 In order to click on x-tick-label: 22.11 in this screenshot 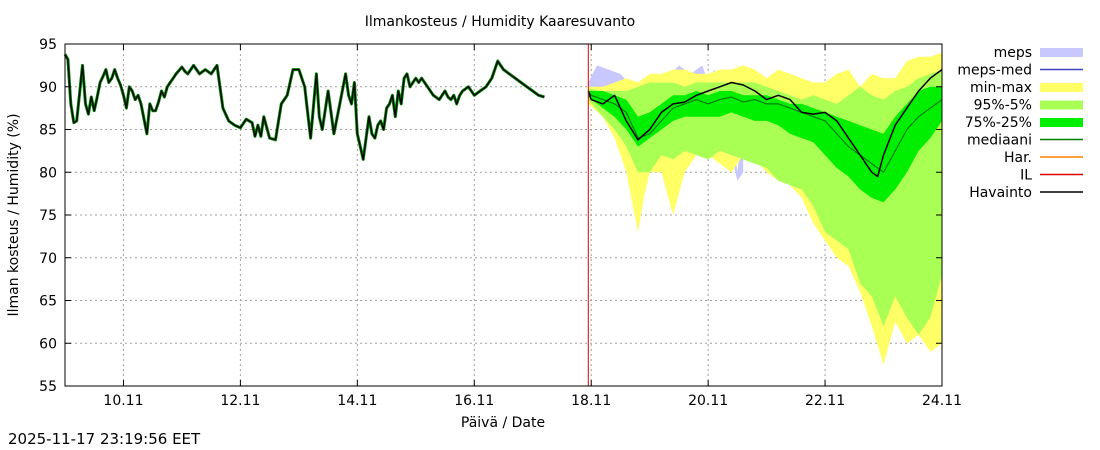, I will do `click(825, 401)`.